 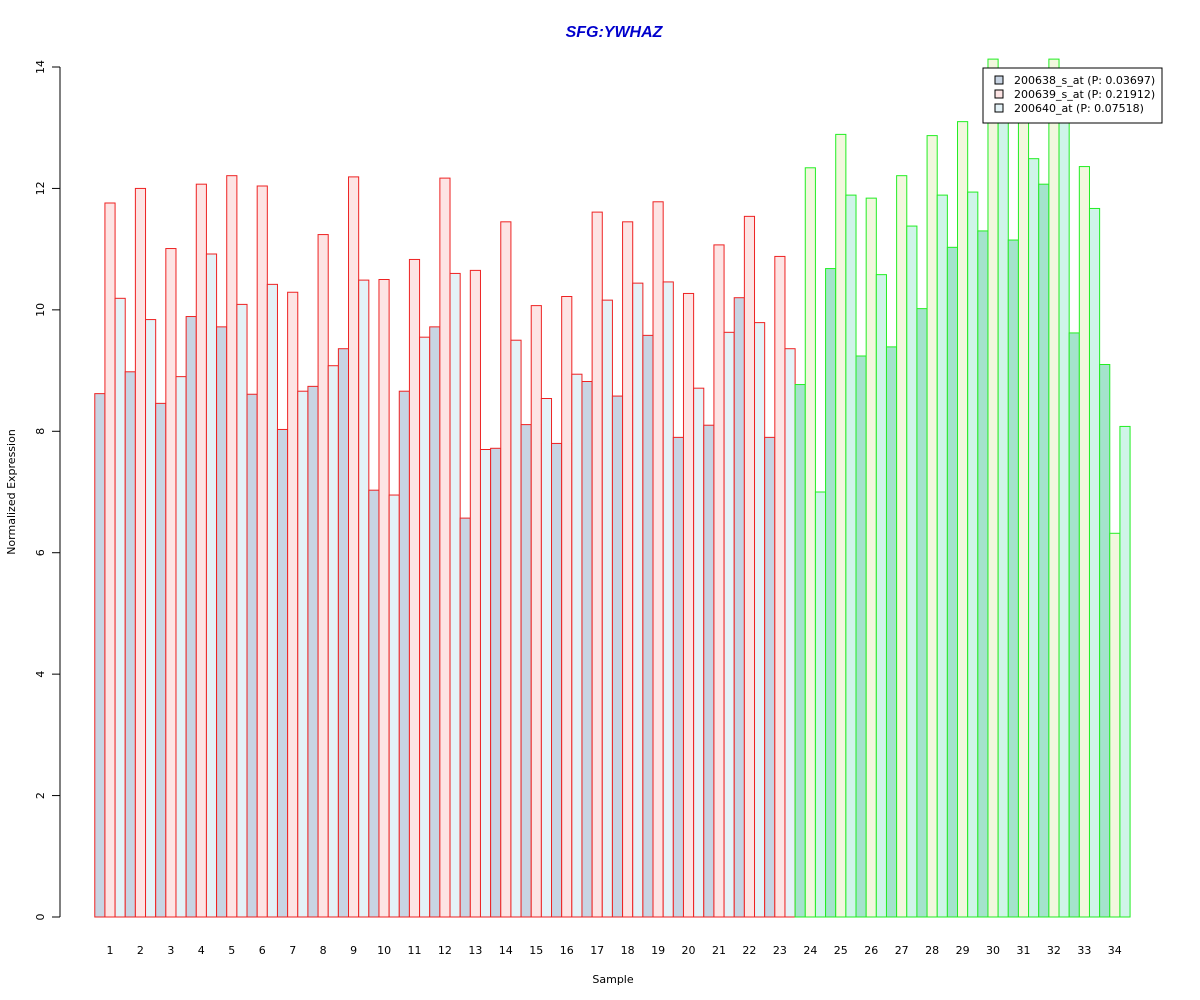 I want to click on x-tick-label: 14, so click(x=506, y=950).